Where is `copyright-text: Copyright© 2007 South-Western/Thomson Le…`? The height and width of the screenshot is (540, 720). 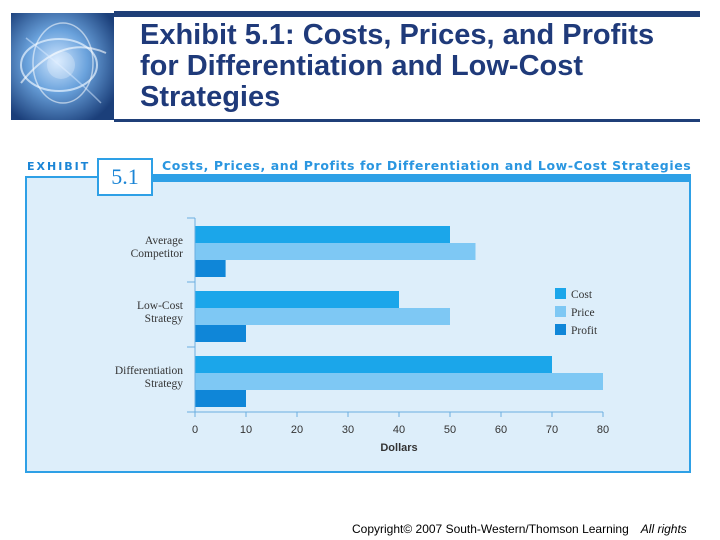 copyright-text: Copyright© 2007 South-Western/Thomson Le… is located at coordinates (490, 529).